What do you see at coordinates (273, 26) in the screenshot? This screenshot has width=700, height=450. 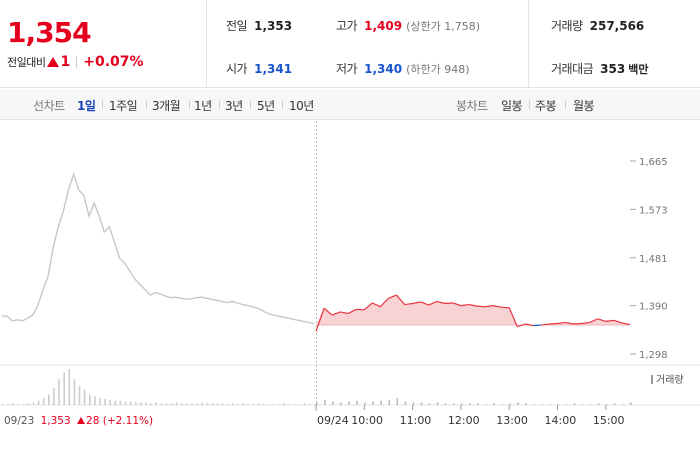 I see `stat-value: 1,353` at bounding box center [273, 26].